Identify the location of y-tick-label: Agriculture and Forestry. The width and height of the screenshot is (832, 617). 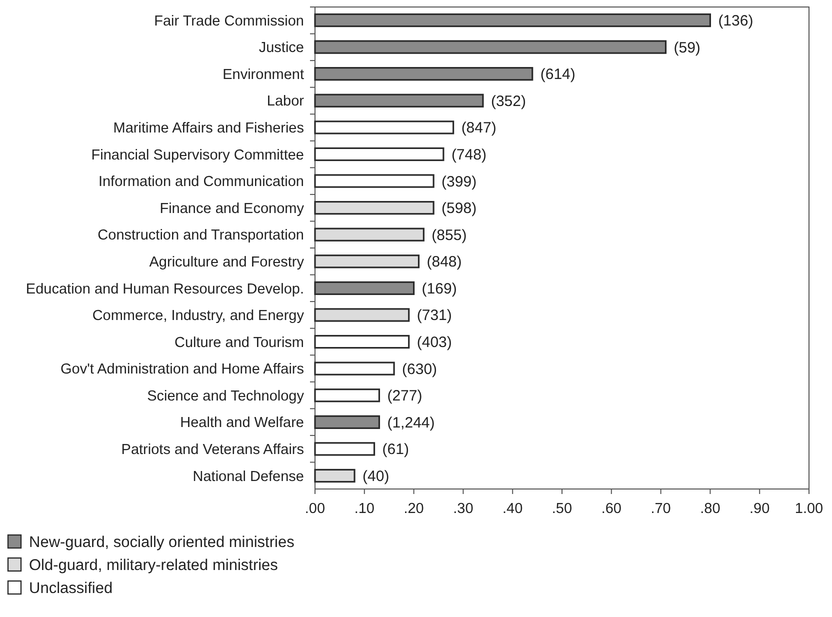
(227, 262).